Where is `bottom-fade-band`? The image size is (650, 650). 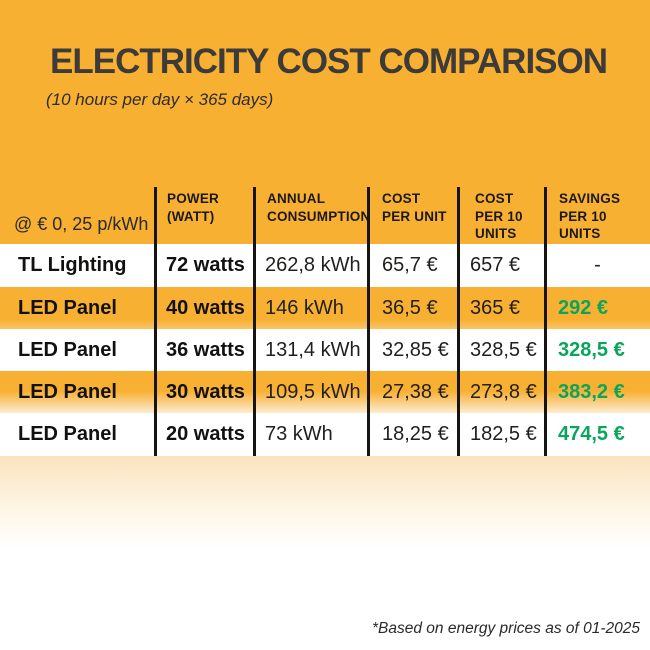
bottom-fade-band is located at coordinates (325, 502).